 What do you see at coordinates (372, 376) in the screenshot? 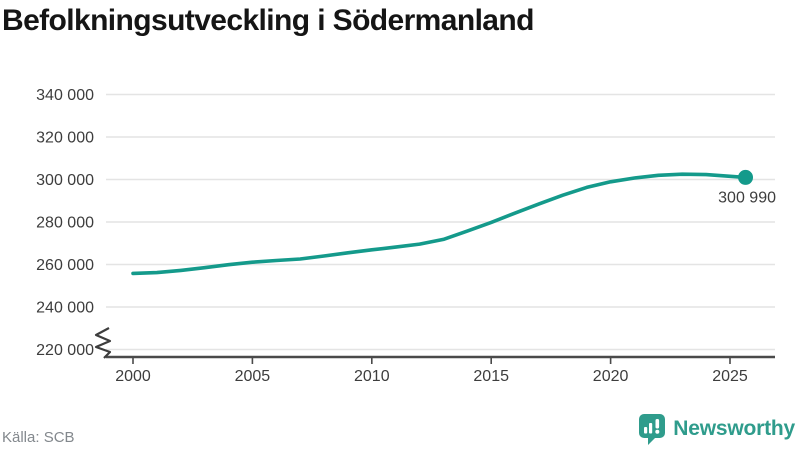
I see `x-tick-label: 2010` at bounding box center [372, 376].